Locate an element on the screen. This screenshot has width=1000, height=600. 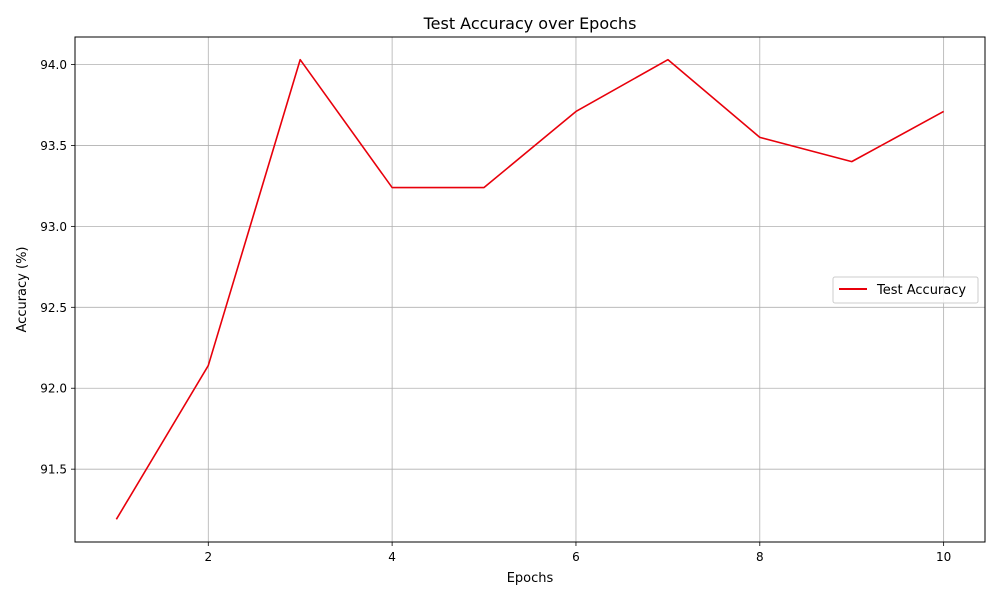
x-tick-label: 10 is located at coordinates (943, 557).